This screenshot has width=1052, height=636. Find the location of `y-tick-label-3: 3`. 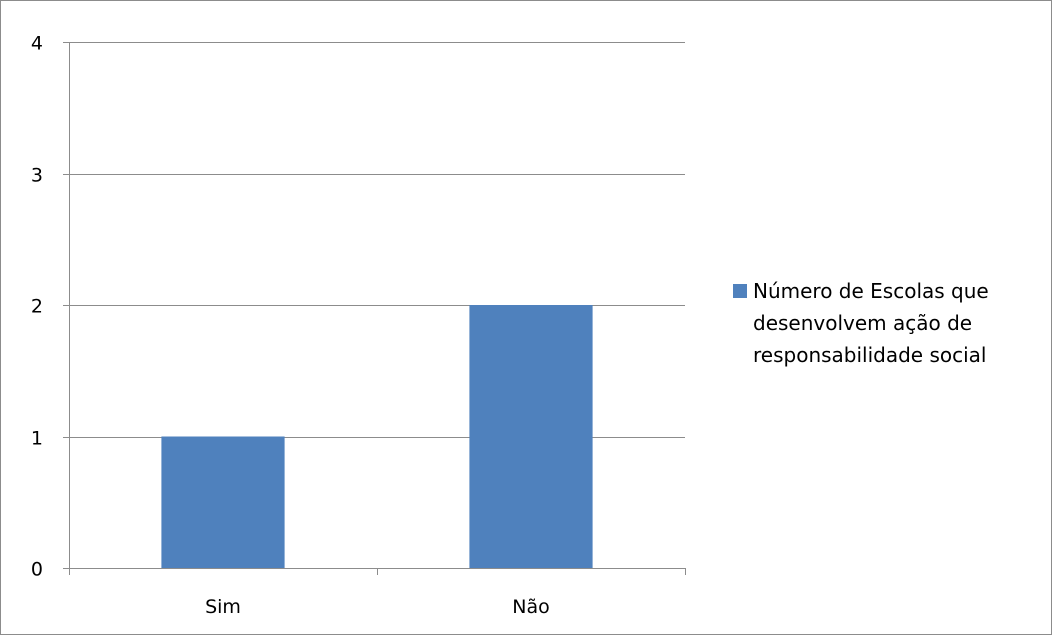

y-tick-label-3: 3 is located at coordinates (37, 176).